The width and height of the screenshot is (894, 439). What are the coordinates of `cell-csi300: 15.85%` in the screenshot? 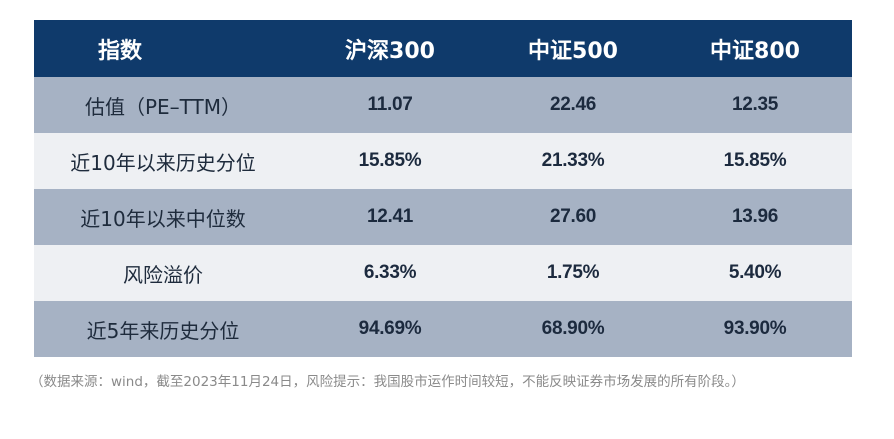 It's located at (390, 160).